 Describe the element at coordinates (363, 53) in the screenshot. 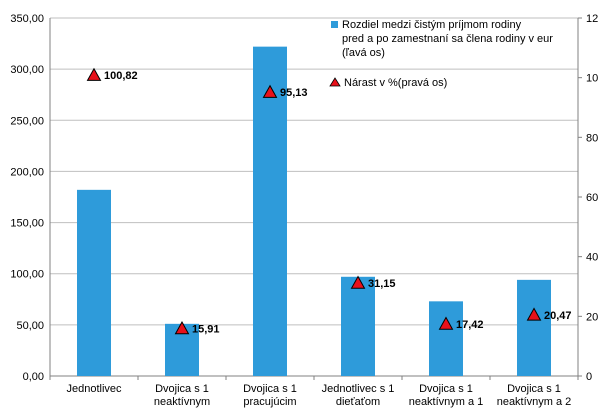

I see `legend-label: (ľavá os)` at that location.